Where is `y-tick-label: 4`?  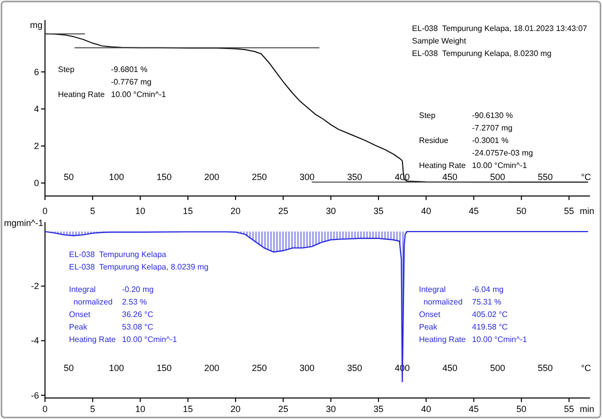 y-tick-label: 4 is located at coordinates (36, 109).